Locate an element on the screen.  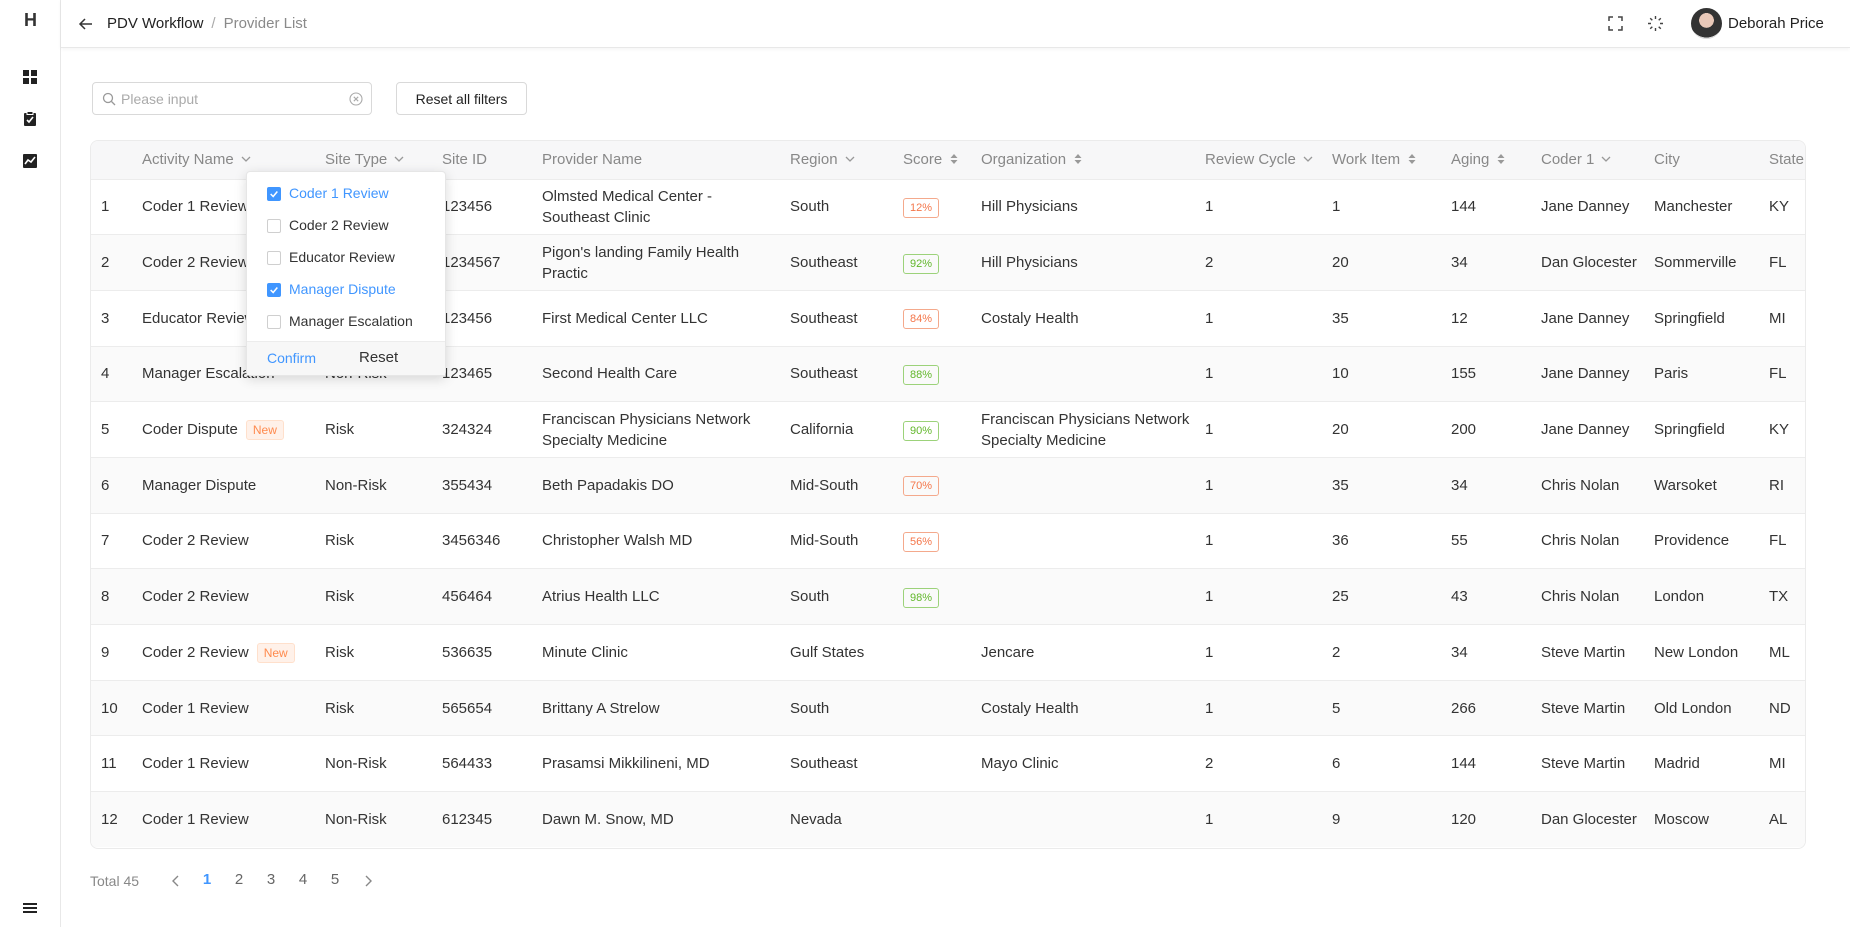
cell-provider: Minute Clinic is located at coordinates (585, 652).